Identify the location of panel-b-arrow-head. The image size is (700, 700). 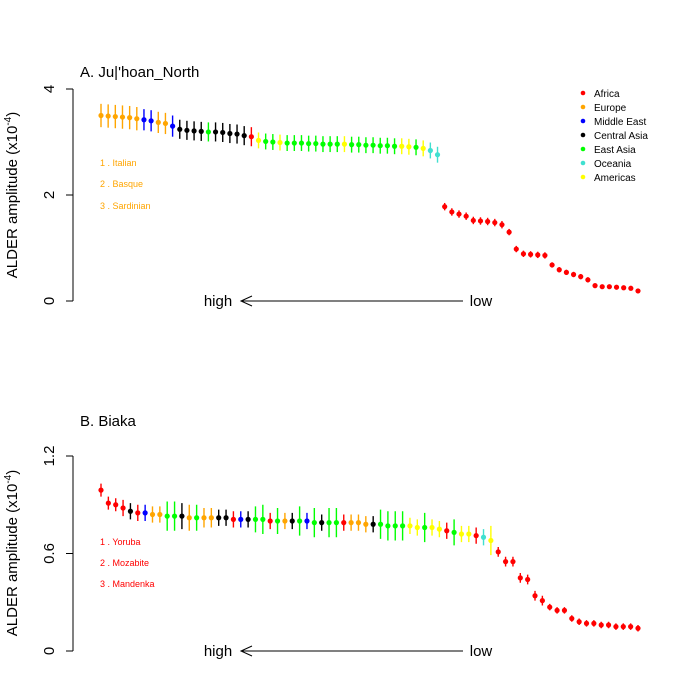
(246, 651).